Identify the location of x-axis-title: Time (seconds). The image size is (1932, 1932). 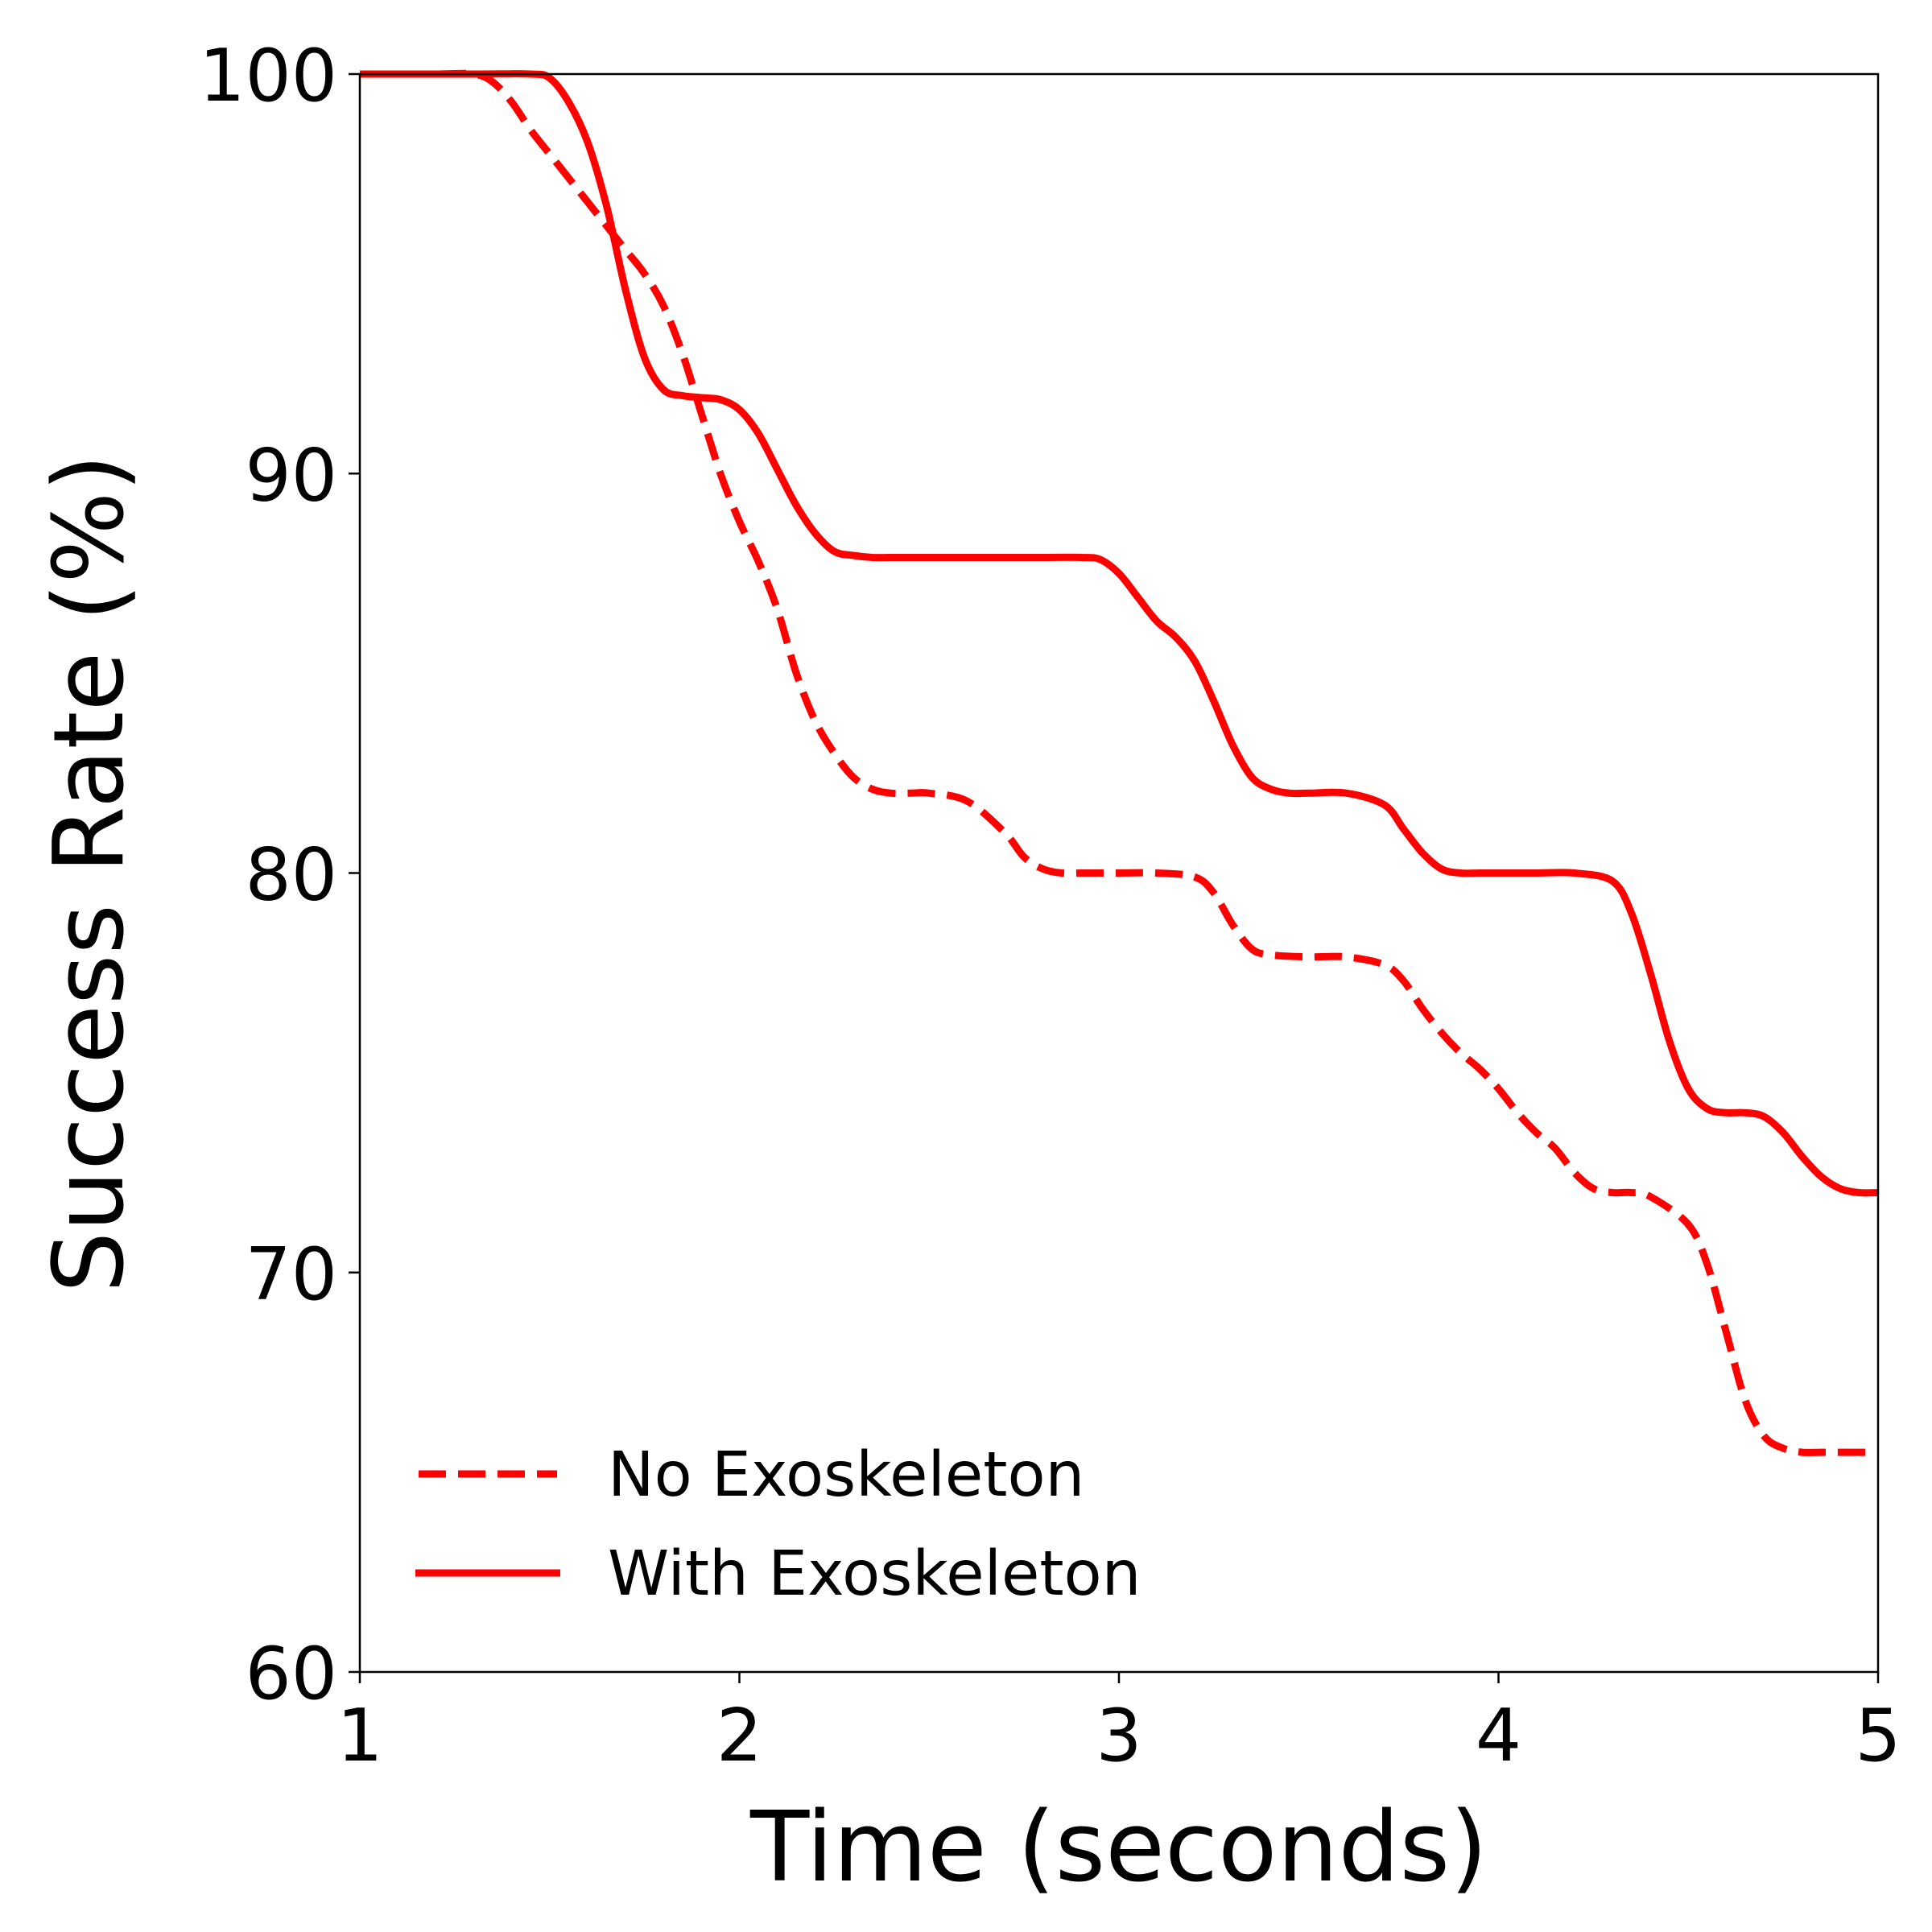
(1118, 1848).